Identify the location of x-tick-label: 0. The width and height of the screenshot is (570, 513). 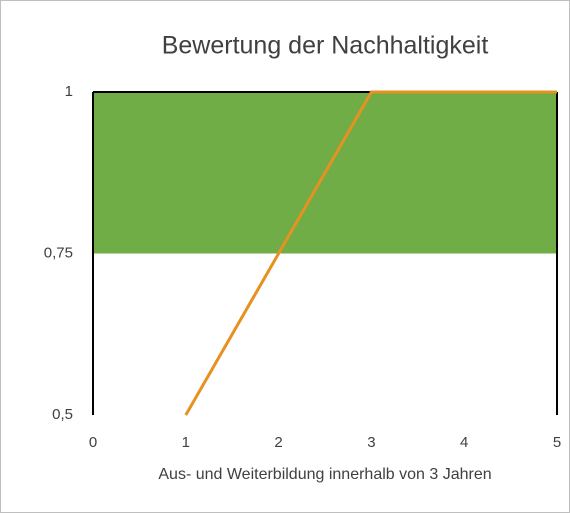
(93, 442).